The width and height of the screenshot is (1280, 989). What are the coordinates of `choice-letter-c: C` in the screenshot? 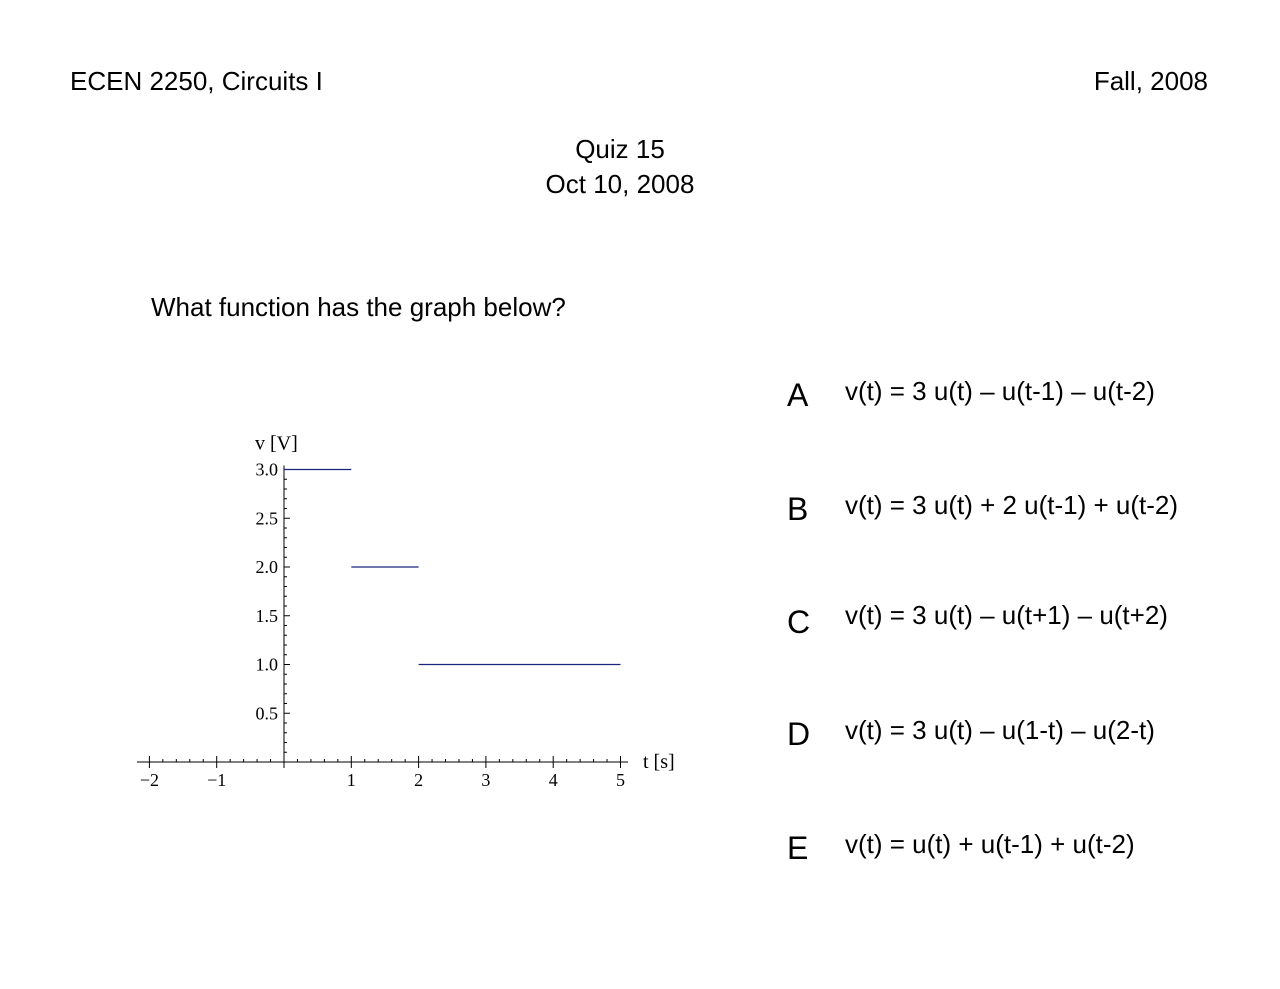 It's located at (799, 622).